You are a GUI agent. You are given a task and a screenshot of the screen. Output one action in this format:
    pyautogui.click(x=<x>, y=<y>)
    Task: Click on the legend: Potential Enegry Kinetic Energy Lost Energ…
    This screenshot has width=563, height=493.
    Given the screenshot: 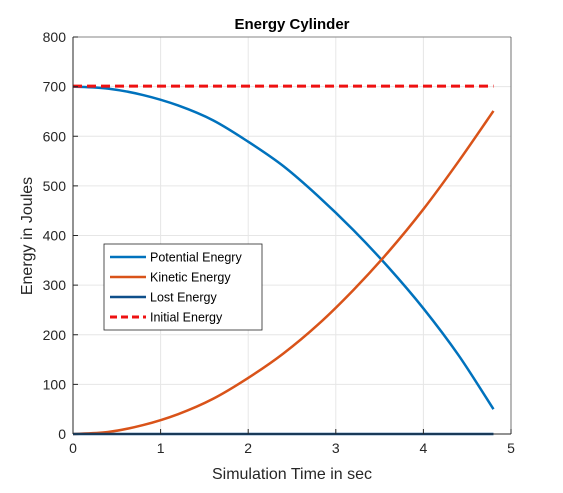 What is the action you would take?
    pyautogui.click(x=183, y=287)
    